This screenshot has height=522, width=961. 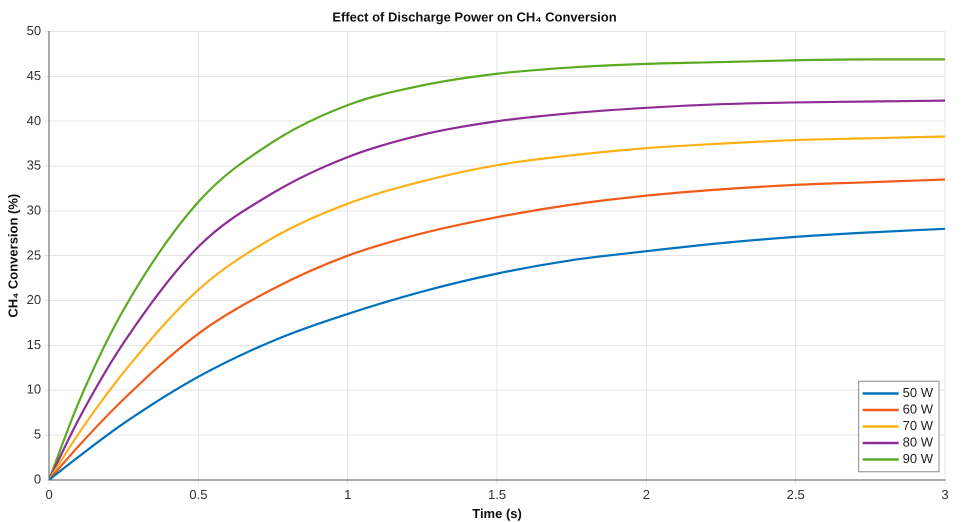 I want to click on x-tick-label: 1.5, so click(x=497, y=494).